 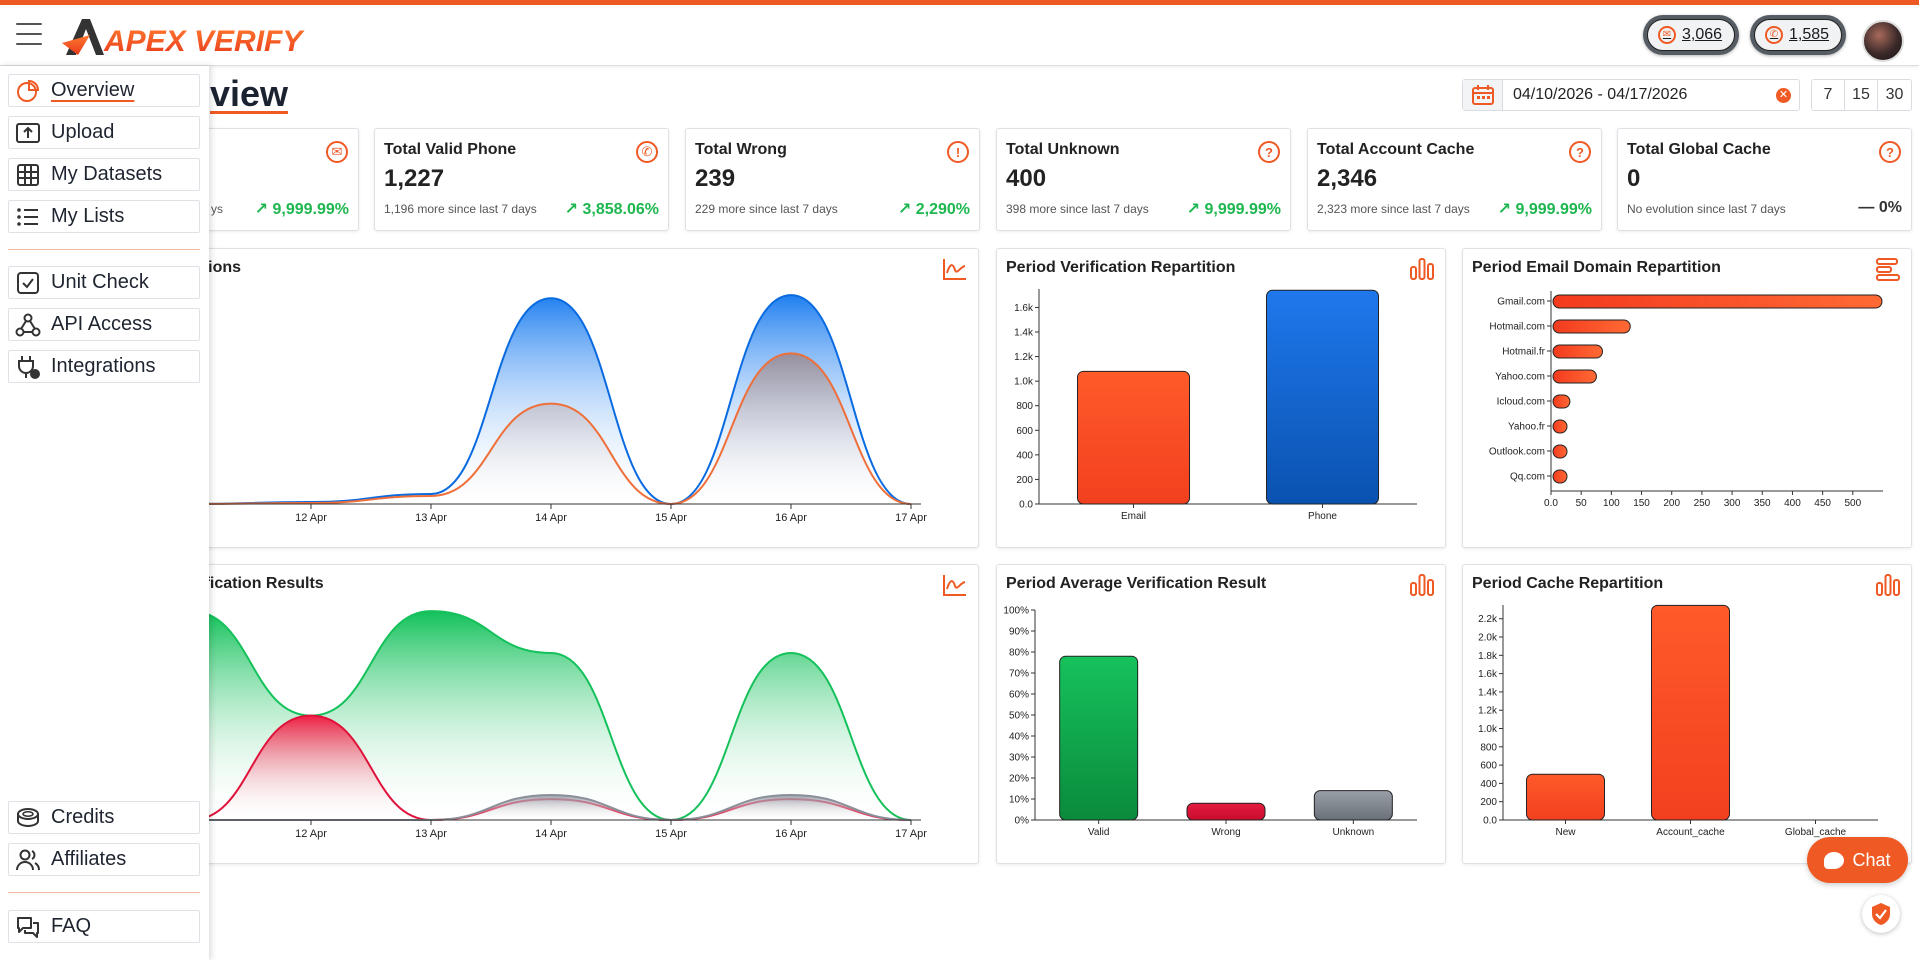 I want to click on y-tick-label: Hotmail.fr, so click(x=1523, y=352).